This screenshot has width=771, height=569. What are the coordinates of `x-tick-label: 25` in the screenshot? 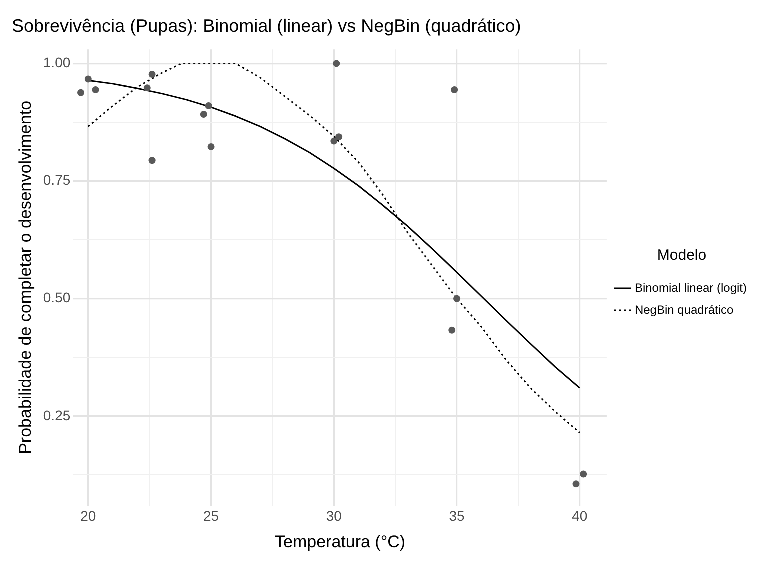 It's located at (211, 516).